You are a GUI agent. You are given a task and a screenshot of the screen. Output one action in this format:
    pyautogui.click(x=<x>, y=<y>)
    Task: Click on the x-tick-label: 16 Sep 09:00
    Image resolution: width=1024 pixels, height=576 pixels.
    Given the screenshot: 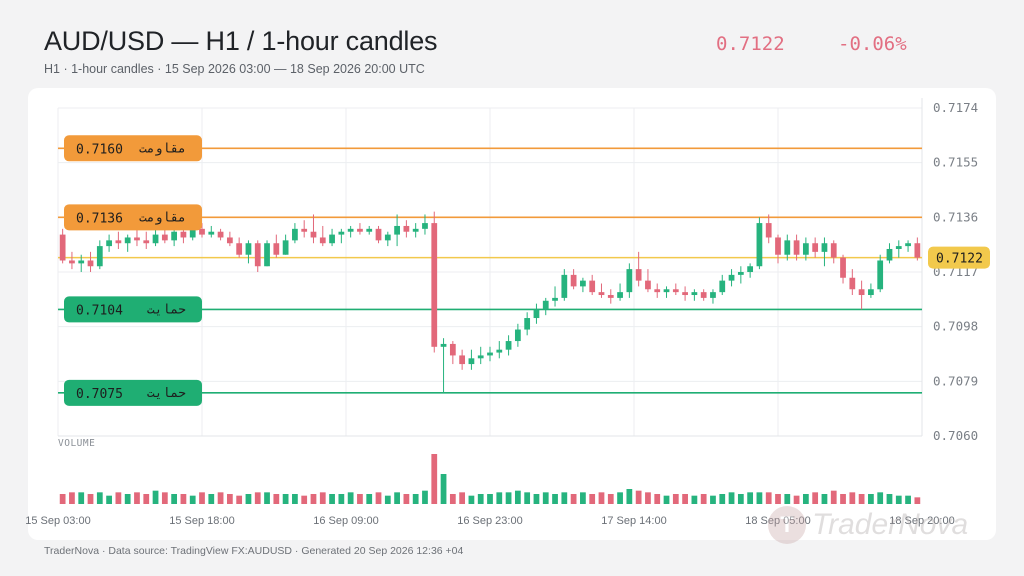 What is the action you would take?
    pyautogui.click(x=345, y=521)
    